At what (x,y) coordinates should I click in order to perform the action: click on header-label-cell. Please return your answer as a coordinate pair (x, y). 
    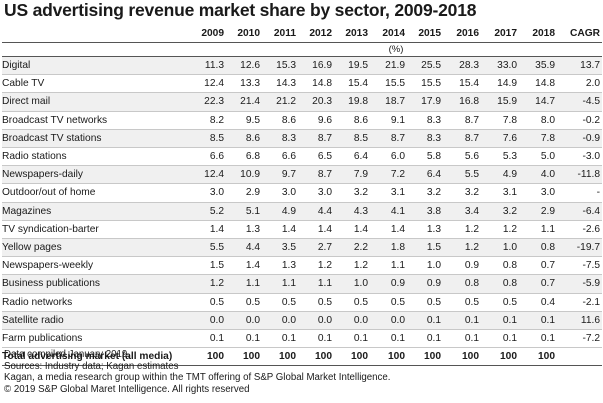
    Looking at the image, I should click on (96, 34).